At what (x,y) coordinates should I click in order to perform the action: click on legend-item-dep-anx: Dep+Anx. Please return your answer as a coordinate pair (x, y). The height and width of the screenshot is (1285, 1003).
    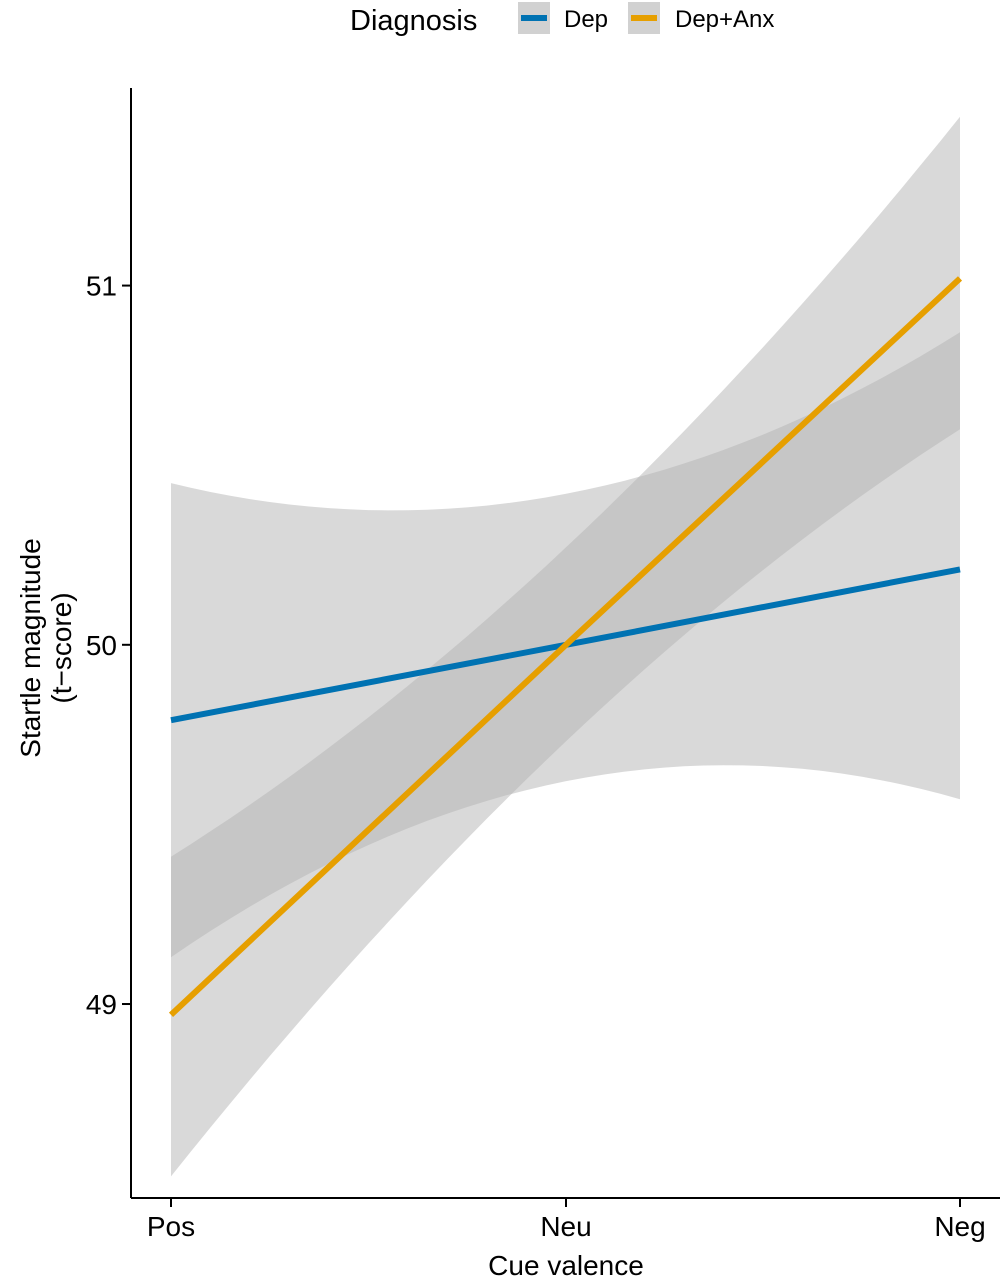
    Looking at the image, I should click on (701, 18).